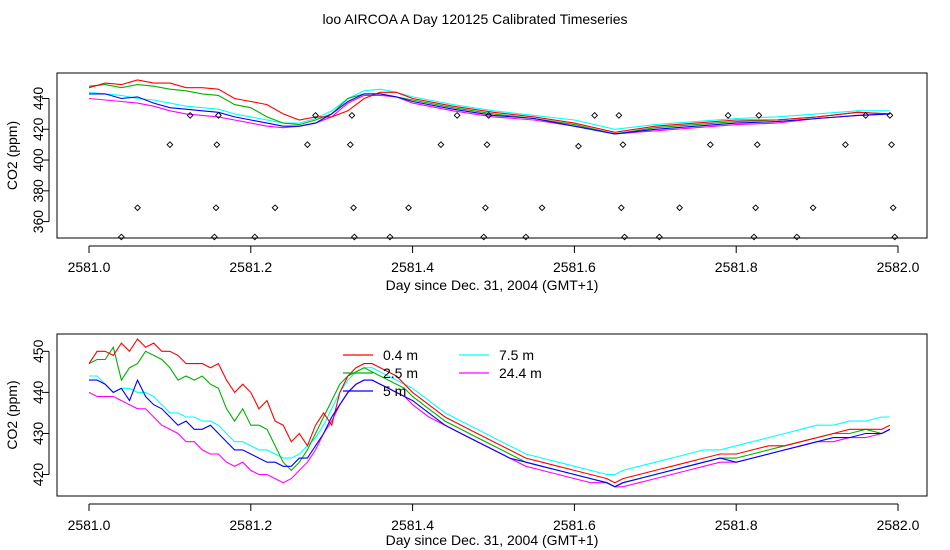  Describe the element at coordinates (38, 160) in the screenshot. I see `y-tick-label: 400` at that location.